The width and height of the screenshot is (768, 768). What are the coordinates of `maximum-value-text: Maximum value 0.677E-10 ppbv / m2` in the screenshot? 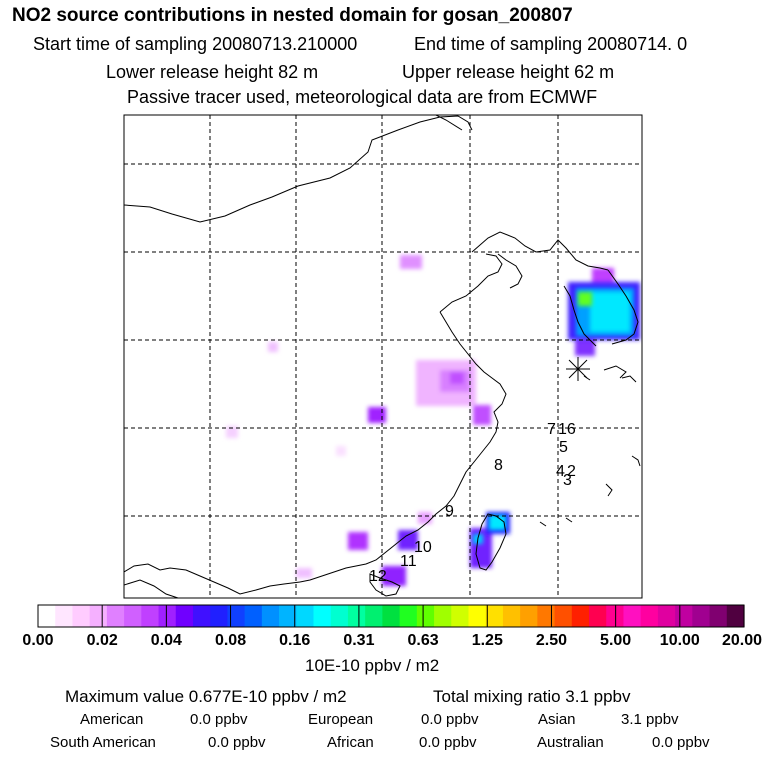 It's located at (206, 696).